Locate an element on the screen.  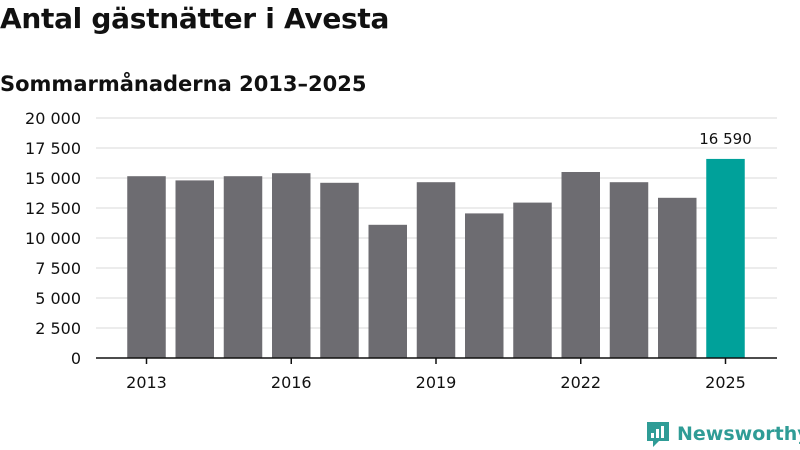
brand-name: Newsworthy is located at coordinates (738, 434).